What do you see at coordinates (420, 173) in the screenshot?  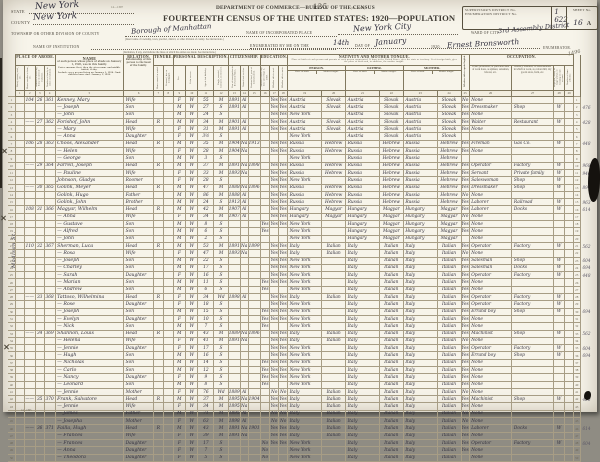 I see `cell-mother-birthplace: Russia` at bounding box center [420, 173].